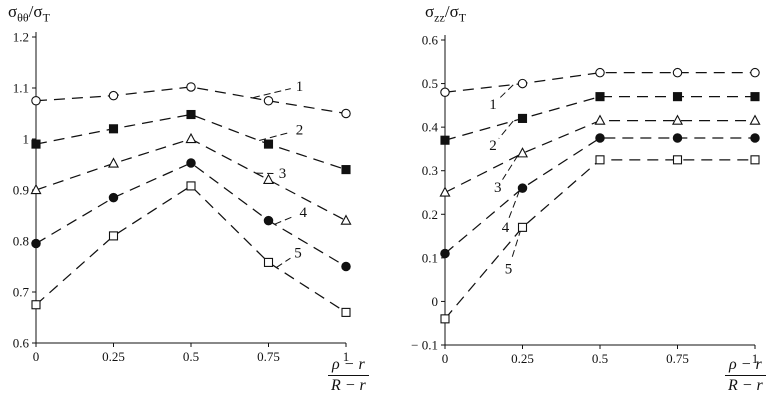 The width and height of the screenshot is (769, 411). What do you see at coordinates (26, 139) in the screenshot?
I see `y-tick-label: 1` at bounding box center [26, 139].